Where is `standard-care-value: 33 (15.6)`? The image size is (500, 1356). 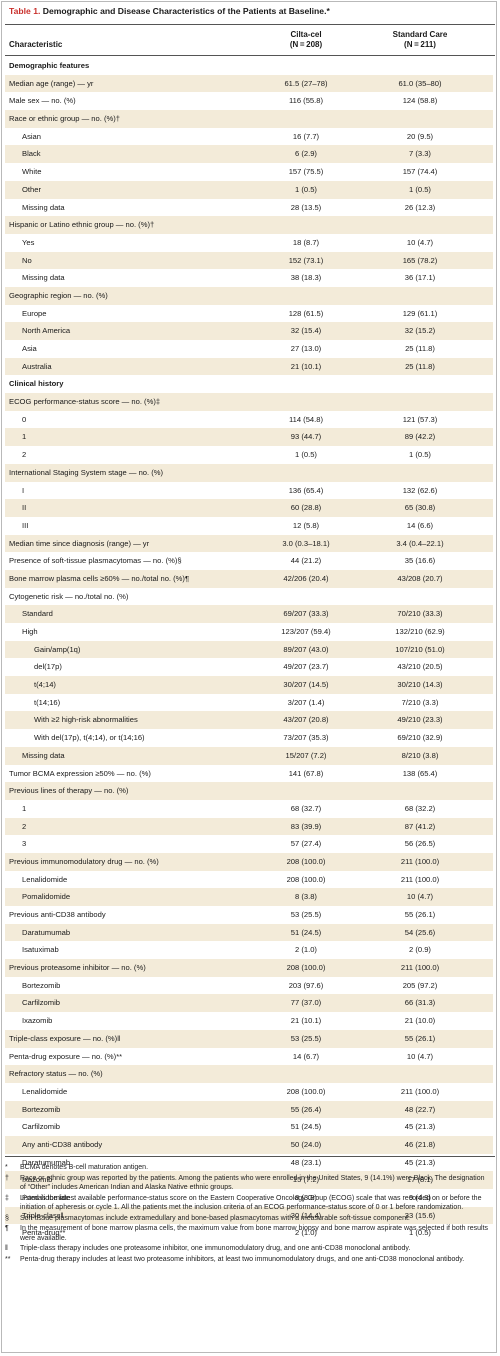 standard-care-value: 33 (15.6) is located at coordinates (420, 1215).